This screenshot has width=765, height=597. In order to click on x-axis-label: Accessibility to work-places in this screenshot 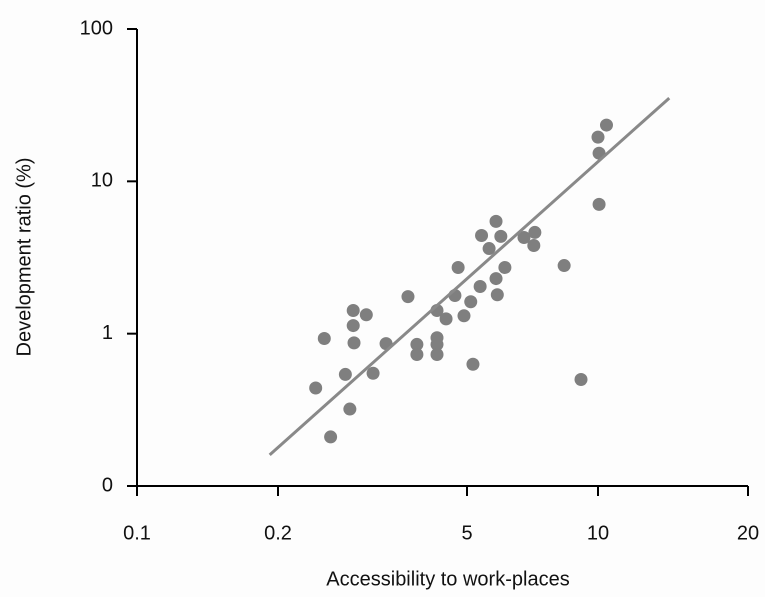, I will do `click(447, 579)`.